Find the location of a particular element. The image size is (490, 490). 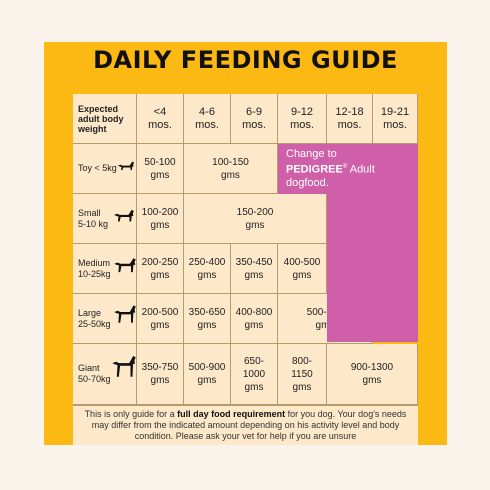

cell-toy-4-9: 100-150 gms is located at coordinates (231, 169).